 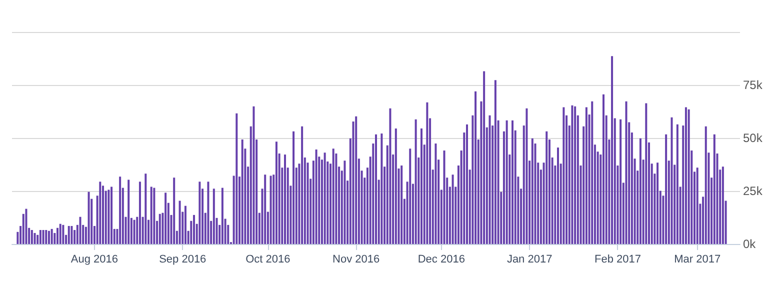 I want to click on y-tick-label: 25k, so click(x=753, y=191).